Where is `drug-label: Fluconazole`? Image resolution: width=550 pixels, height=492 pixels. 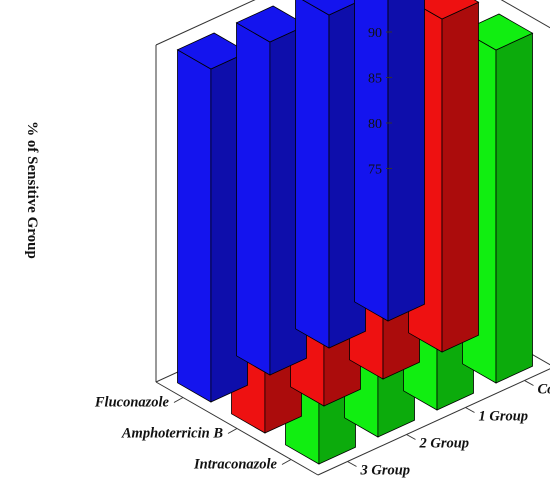 drug-label: Fluconazole is located at coordinates (132, 403).